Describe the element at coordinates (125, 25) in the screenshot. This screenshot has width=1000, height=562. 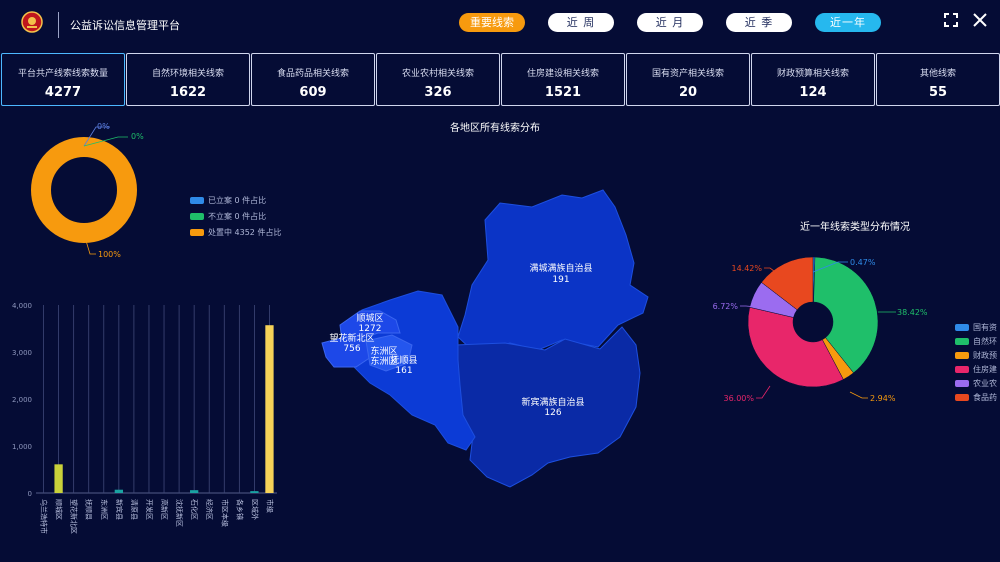
I see `app-title: 公益诉讼信息管理平台` at that location.